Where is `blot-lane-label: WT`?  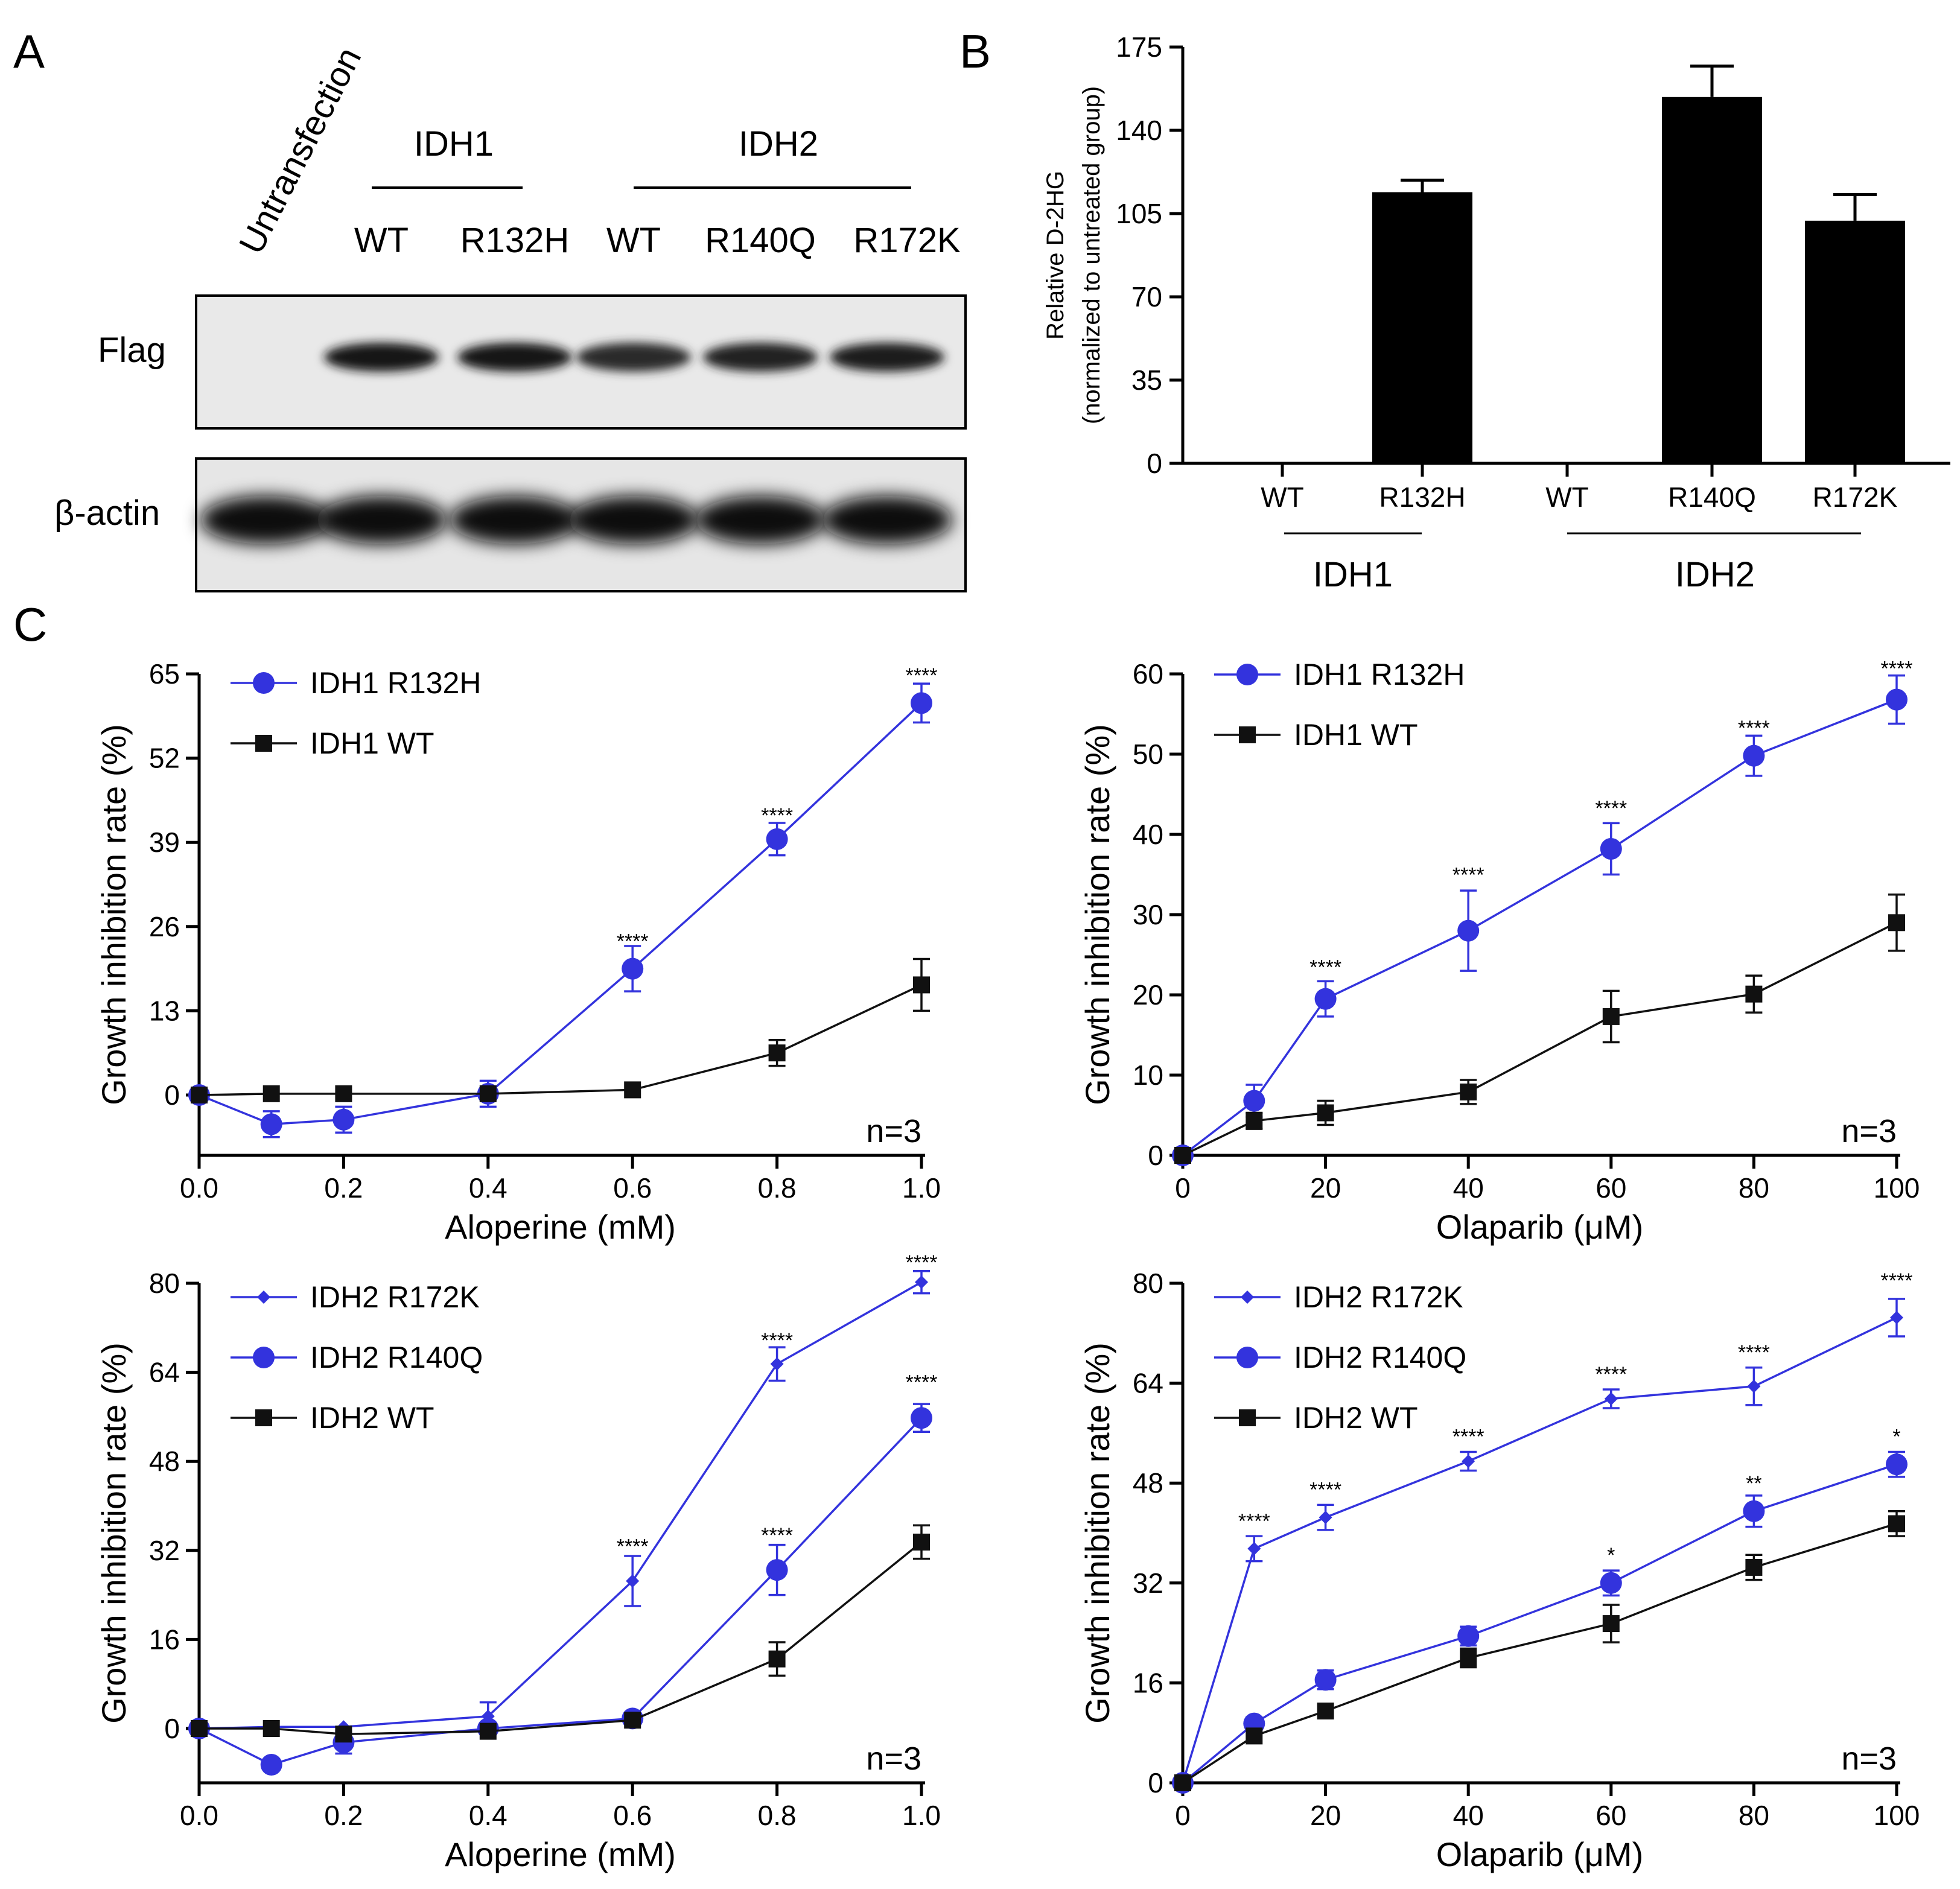
blot-lane-label: WT is located at coordinates (634, 240).